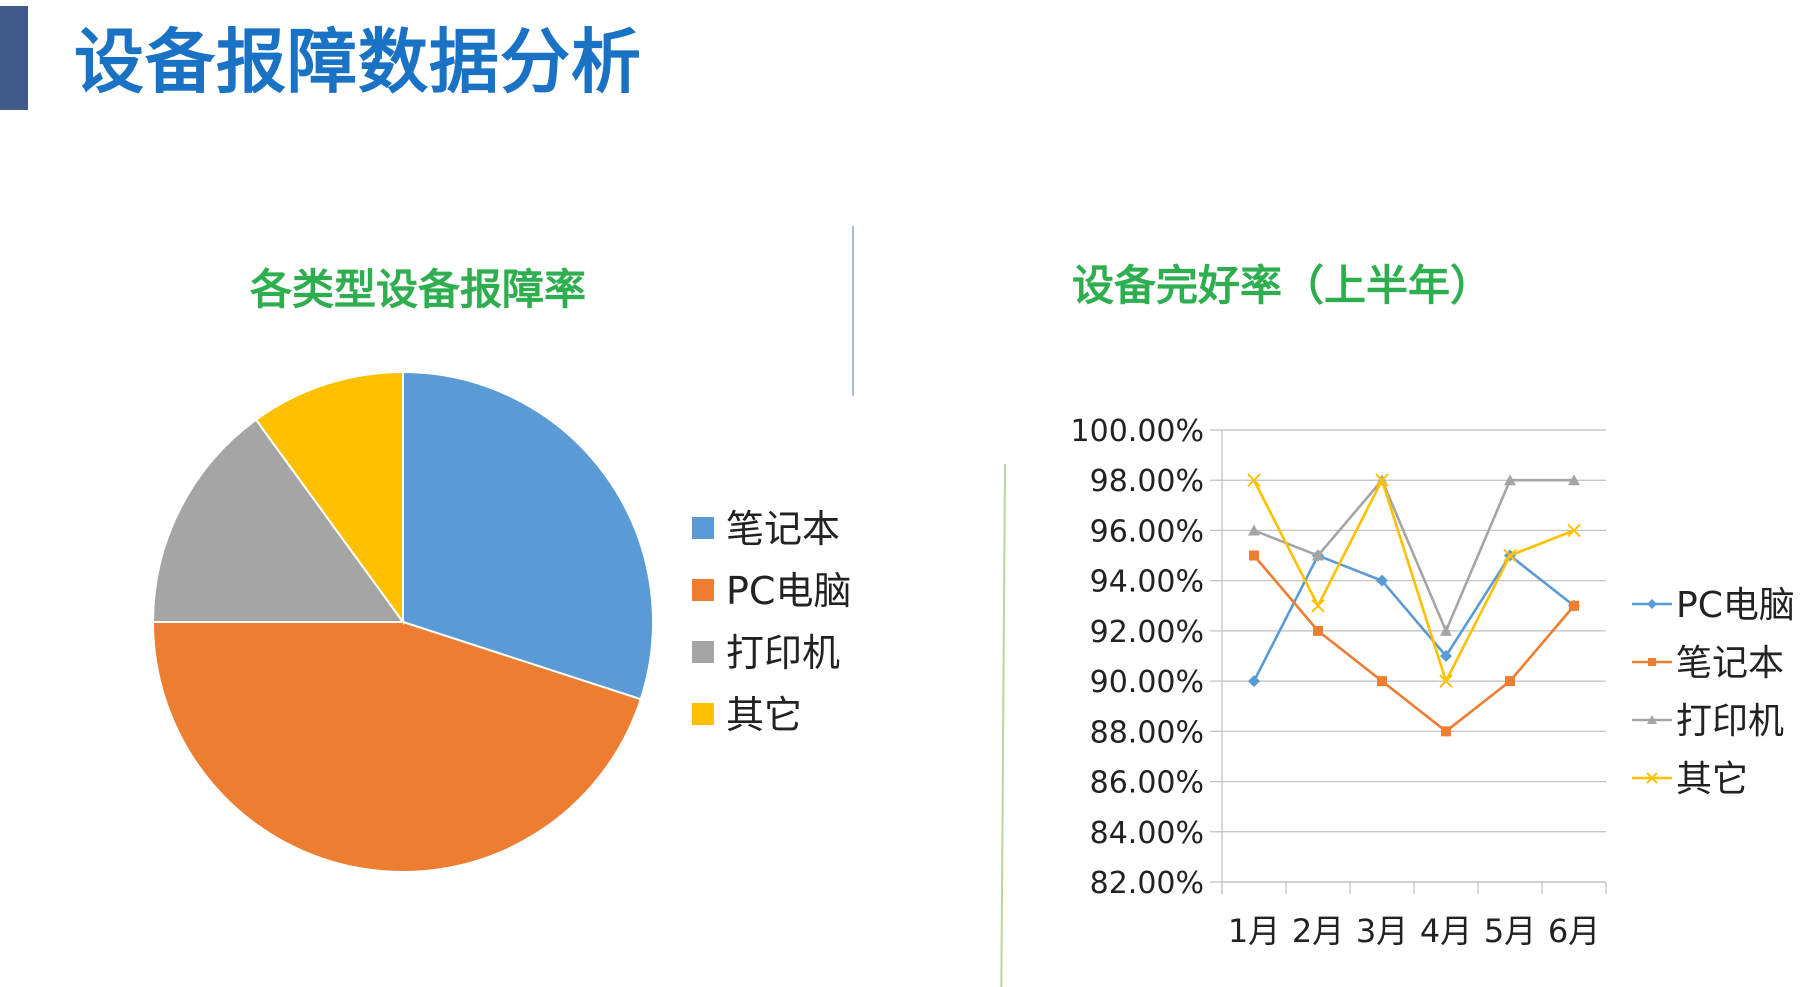 The image size is (1808, 987). I want to click on pie-chart, so click(402, 621).